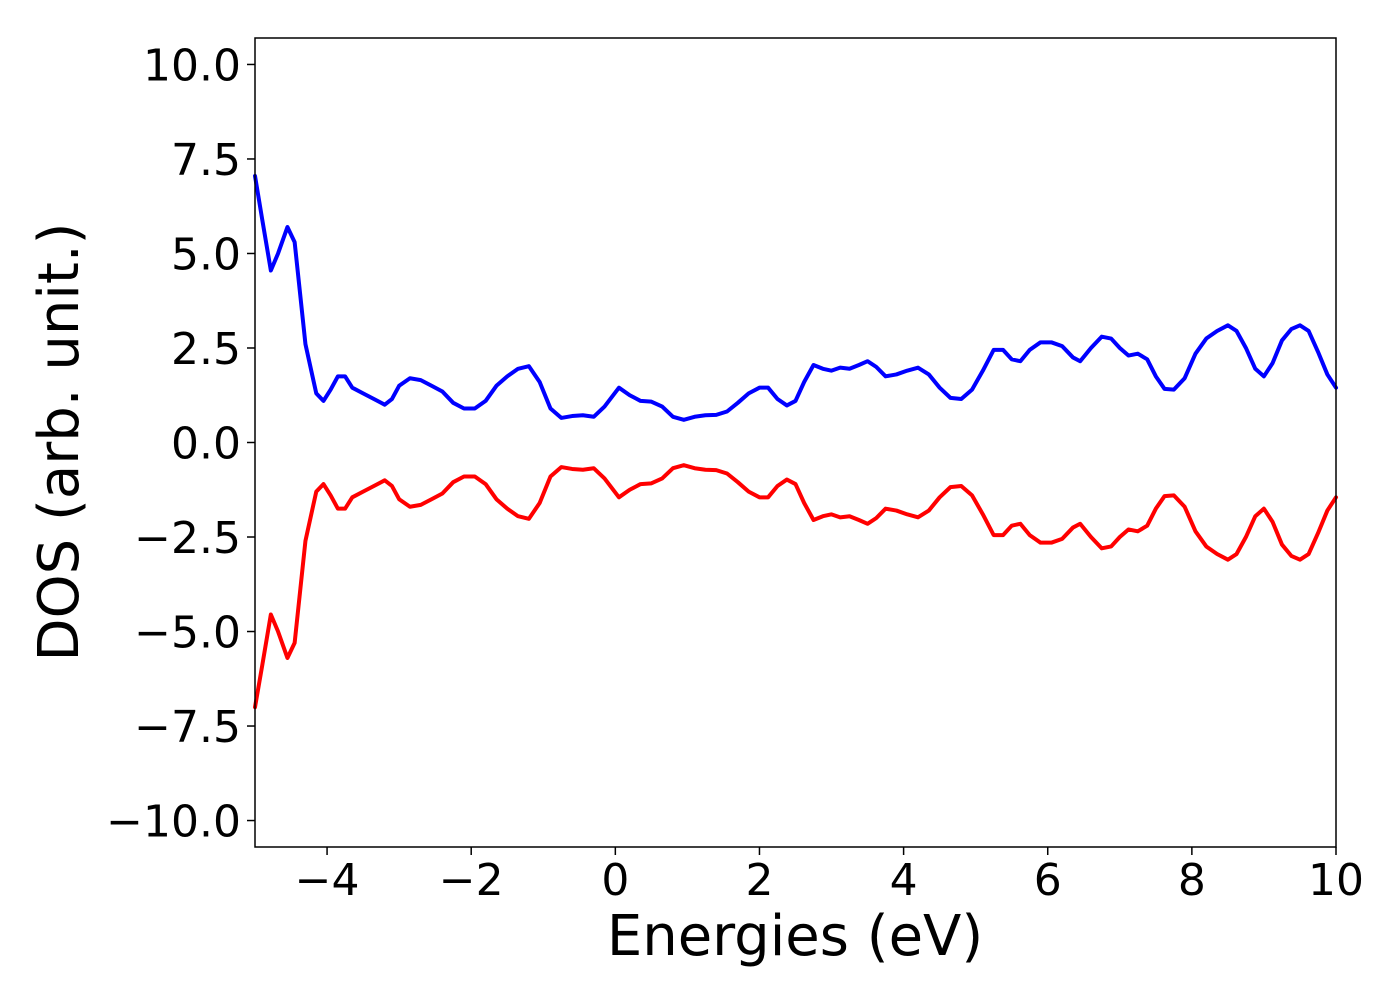 Image resolution: width=1400 pixels, height=1004 pixels. What do you see at coordinates (59, 441) in the screenshot?
I see `y-axis-title: DOS (arb. unit.)` at bounding box center [59, 441].